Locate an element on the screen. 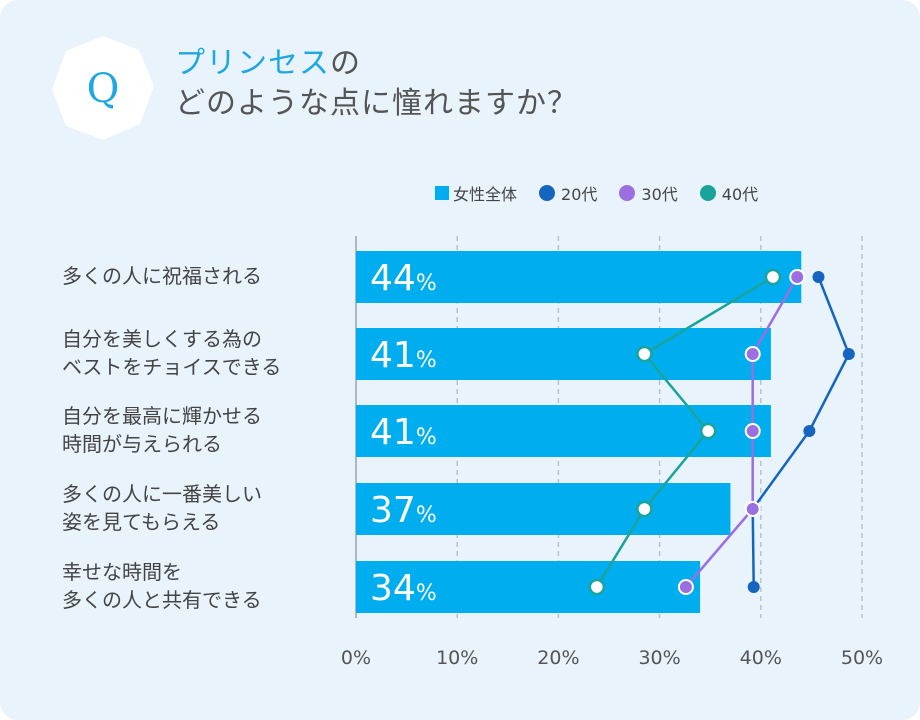  x-tick-label: 40% is located at coordinates (761, 658).